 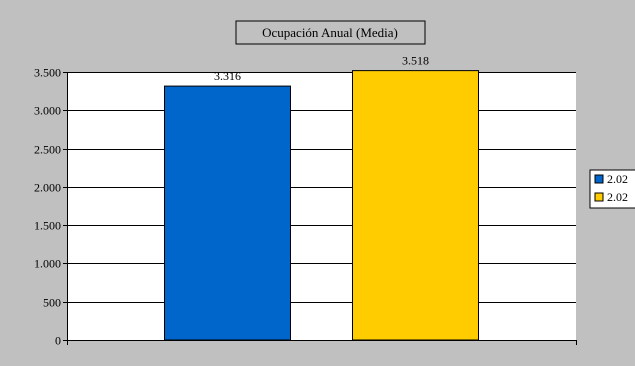 What do you see at coordinates (617, 179) in the screenshot?
I see `legend-label-1: 2.02` at bounding box center [617, 179].